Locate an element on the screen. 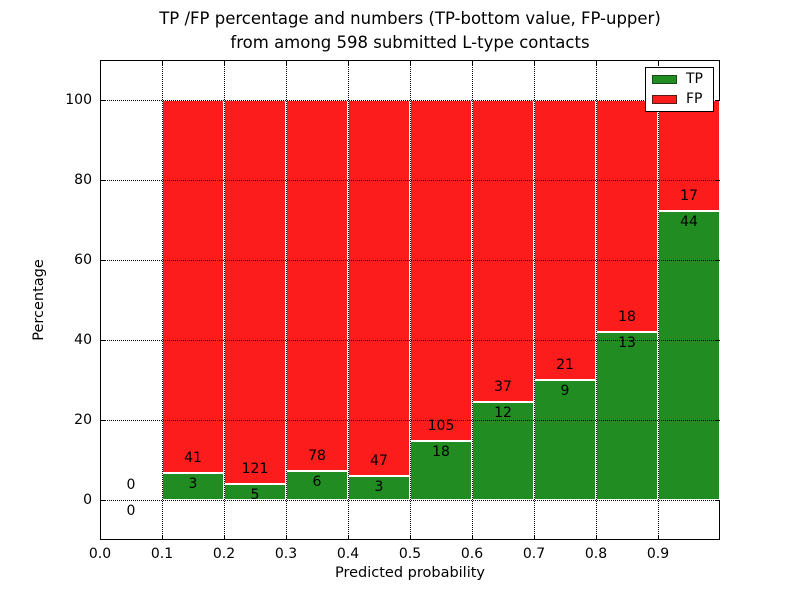 The width and height of the screenshot is (800, 600). legend-row-fp: FP is located at coordinates (679, 99).